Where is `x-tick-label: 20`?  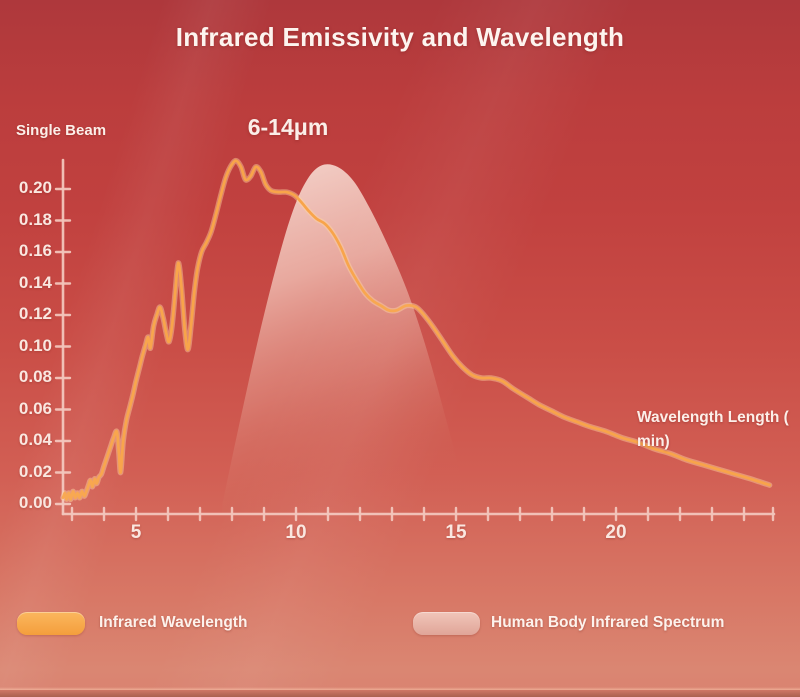 x-tick-label: 20 is located at coordinates (616, 532).